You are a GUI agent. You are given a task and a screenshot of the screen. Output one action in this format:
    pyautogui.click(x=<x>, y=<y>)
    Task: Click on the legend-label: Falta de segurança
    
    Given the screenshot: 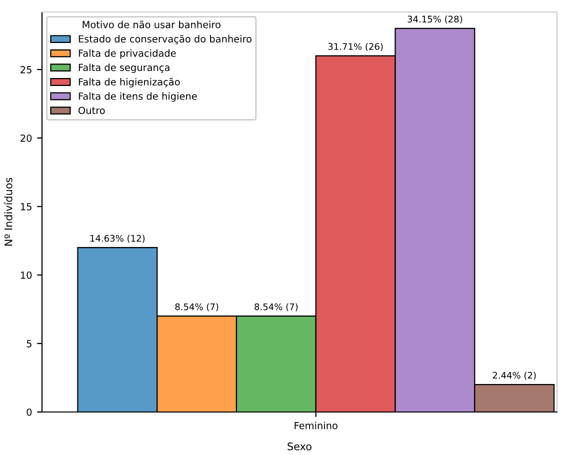 What is the action you would take?
    pyautogui.click(x=124, y=68)
    